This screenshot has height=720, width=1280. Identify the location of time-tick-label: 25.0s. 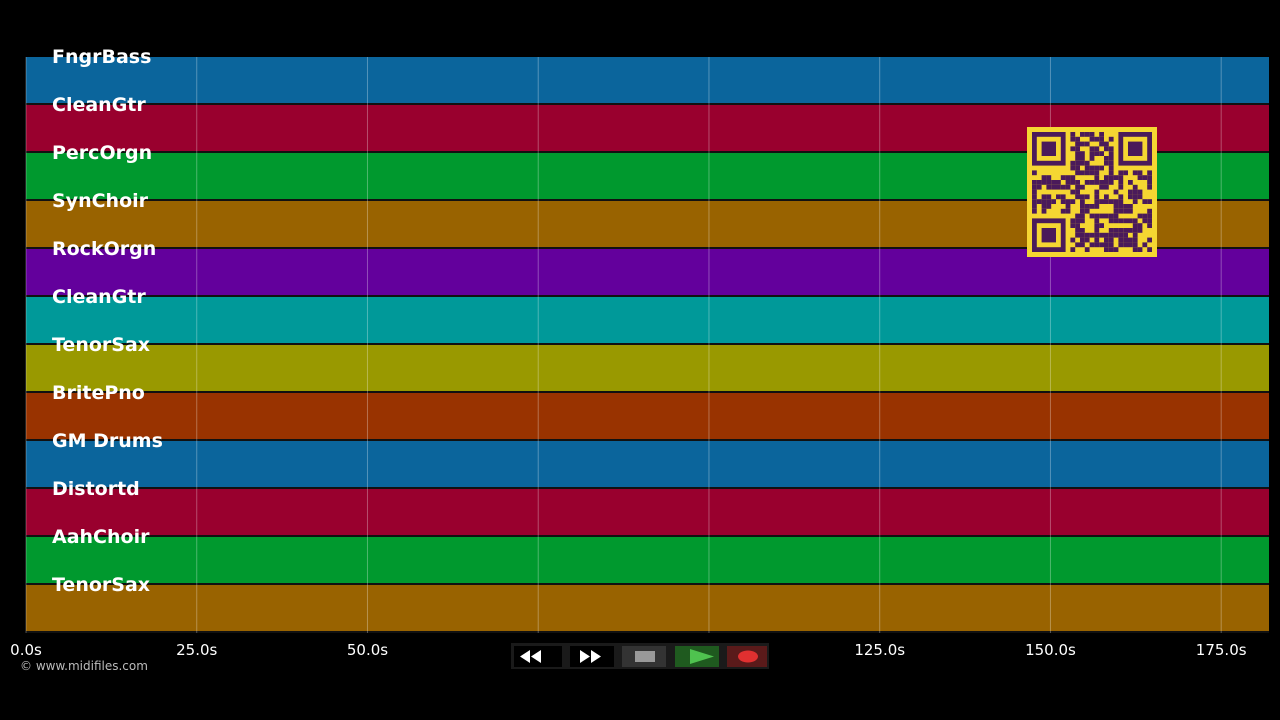
(196, 650).